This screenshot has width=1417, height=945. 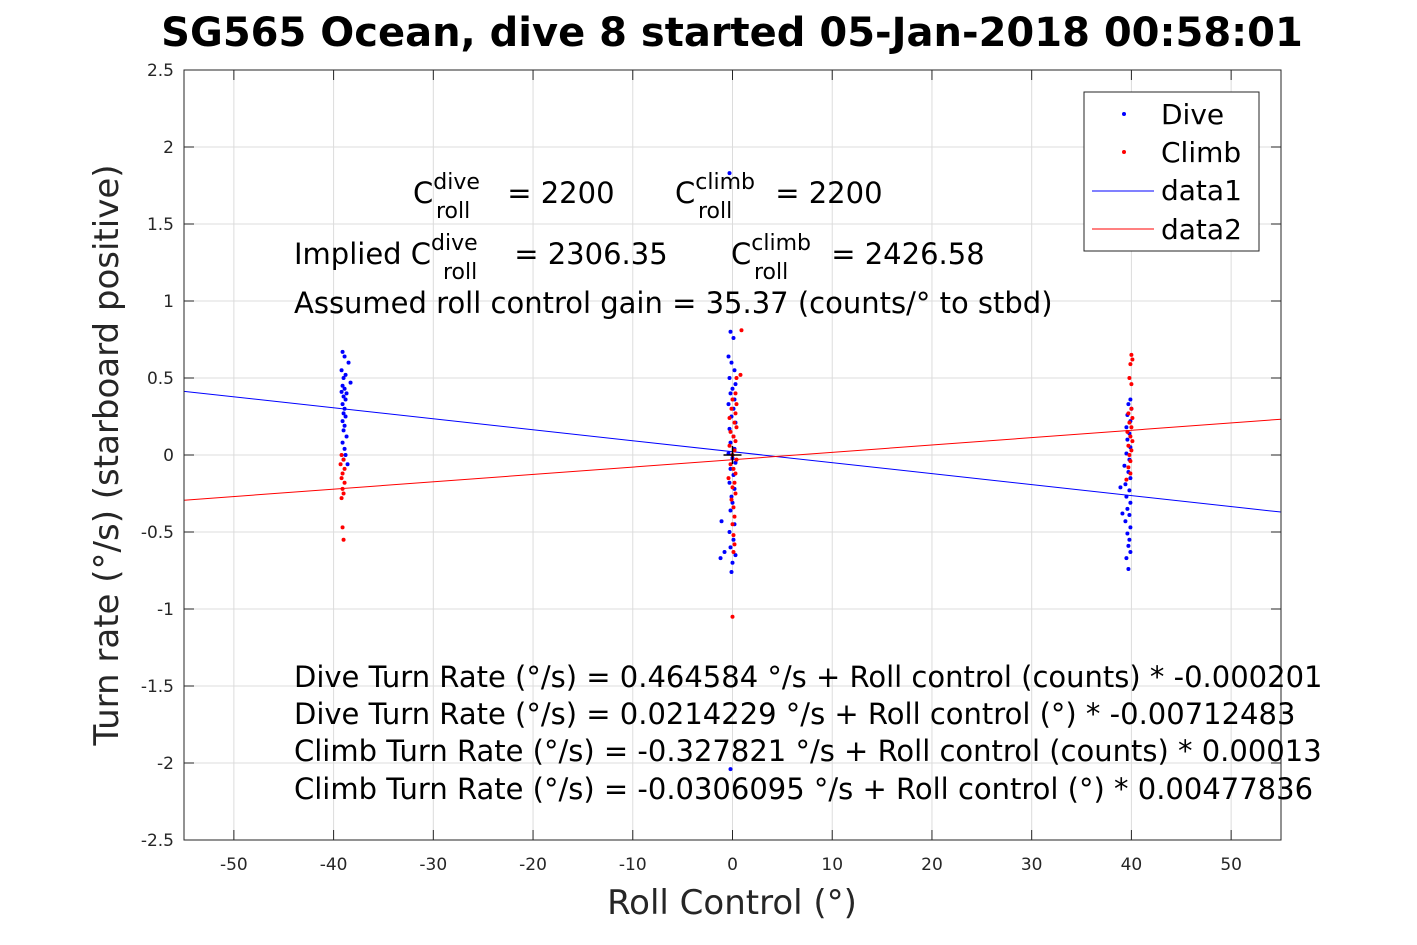 I want to click on x-tick-label: -30, so click(x=433, y=865).